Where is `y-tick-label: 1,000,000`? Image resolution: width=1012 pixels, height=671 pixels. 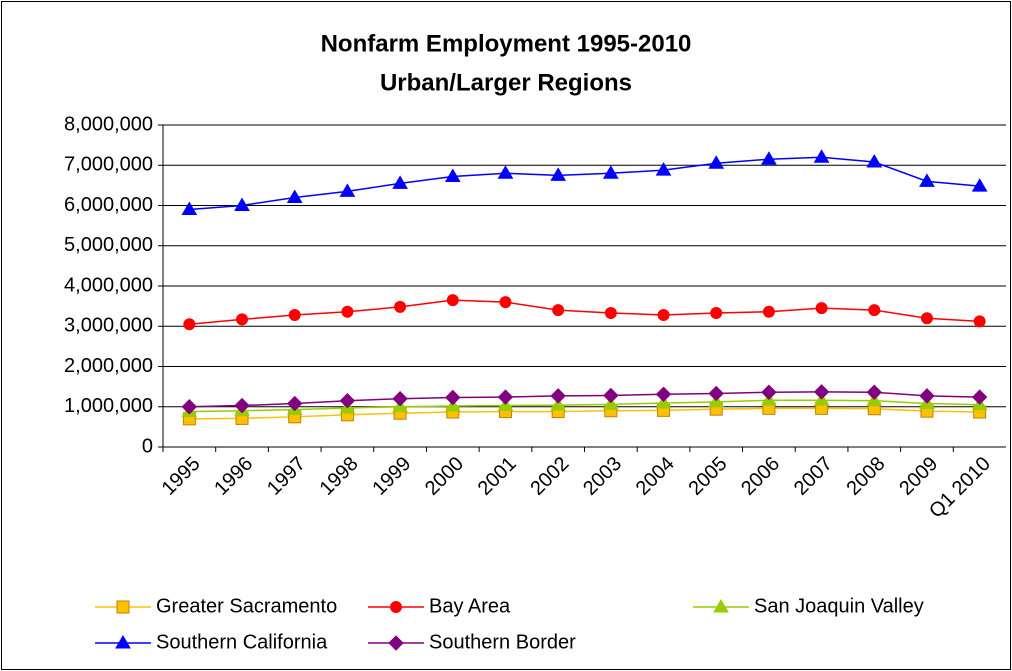 y-tick-label: 1,000,000 is located at coordinates (108, 406).